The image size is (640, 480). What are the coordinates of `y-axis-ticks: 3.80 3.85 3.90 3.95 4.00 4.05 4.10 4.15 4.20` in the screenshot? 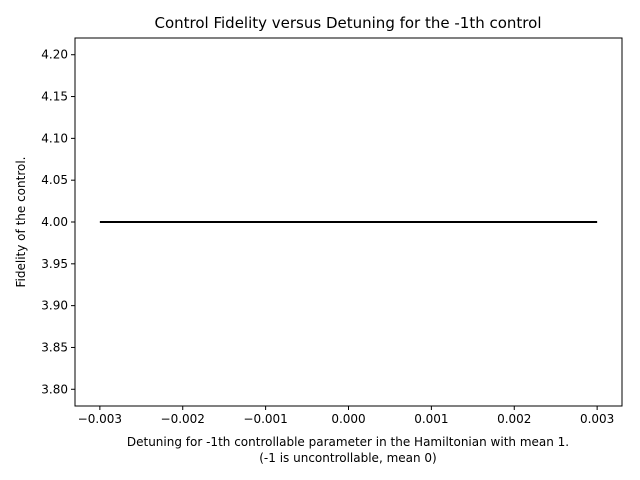 It's located at (58, 222).